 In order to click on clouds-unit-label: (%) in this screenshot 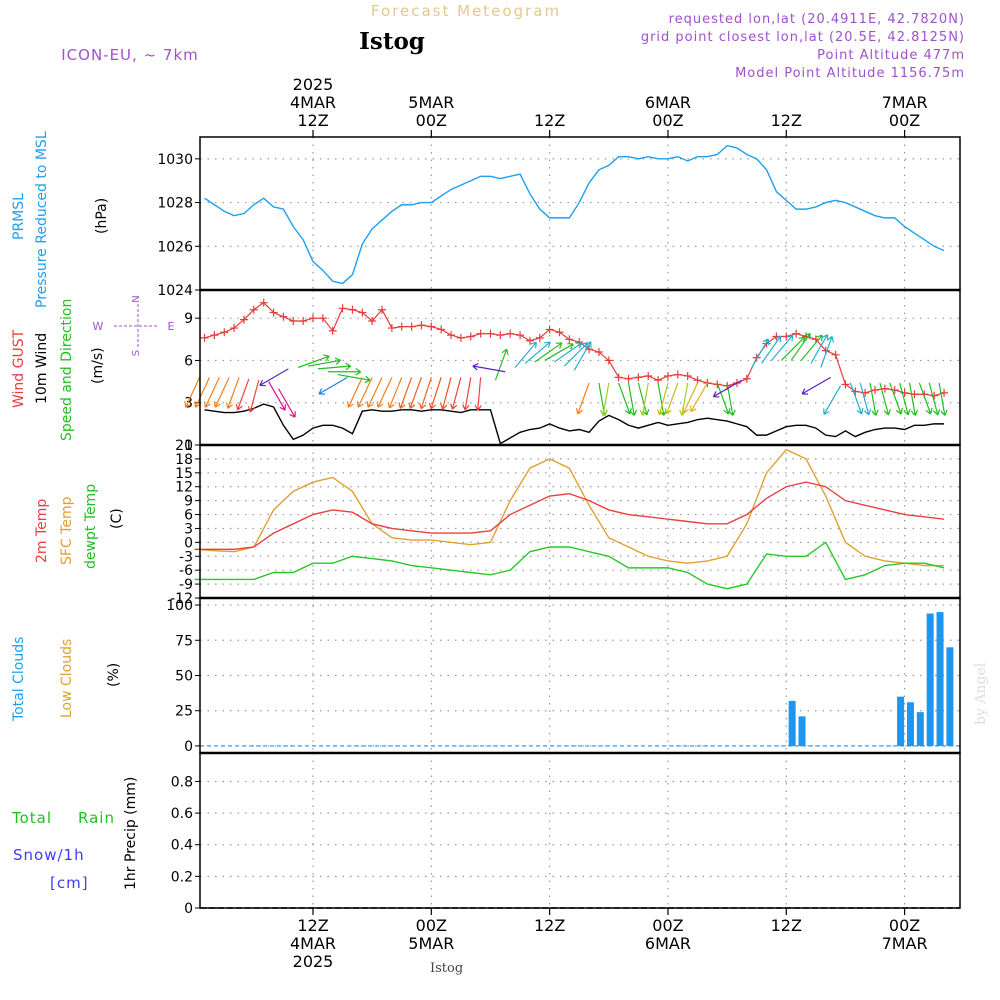, I will do `click(114, 675)`.